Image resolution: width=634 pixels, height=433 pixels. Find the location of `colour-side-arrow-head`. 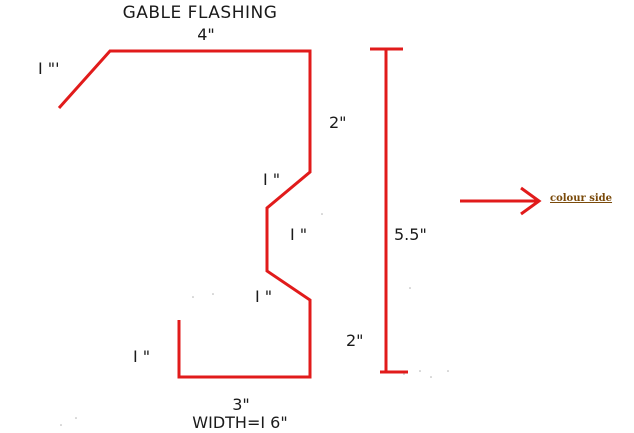

colour-side-arrow-head is located at coordinates (531, 201).